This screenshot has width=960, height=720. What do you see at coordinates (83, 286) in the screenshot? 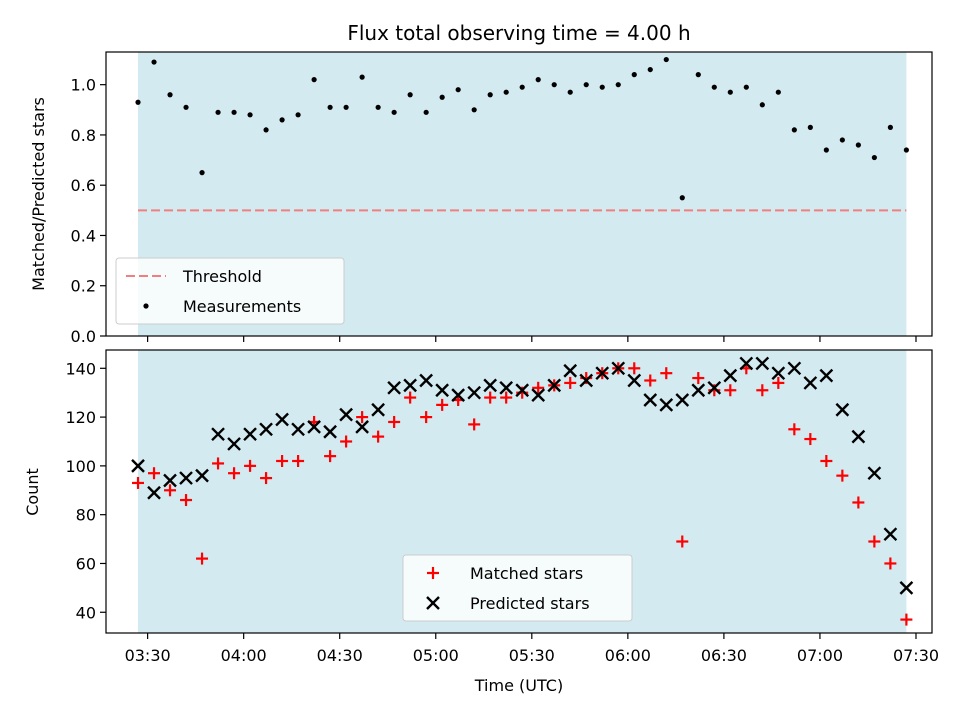
I see `top-y-tick-label: 0.2` at bounding box center [83, 286].